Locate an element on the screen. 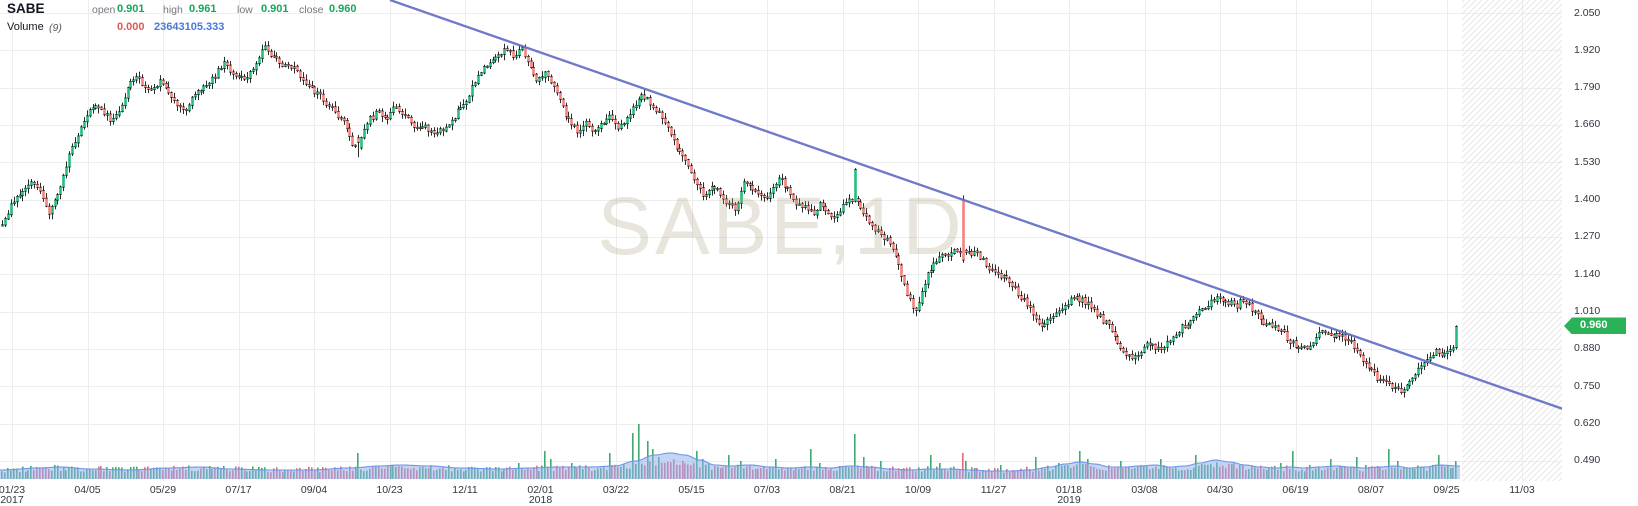 The image size is (1638, 506). time-axis-label: 07/17 is located at coordinates (238, 490).